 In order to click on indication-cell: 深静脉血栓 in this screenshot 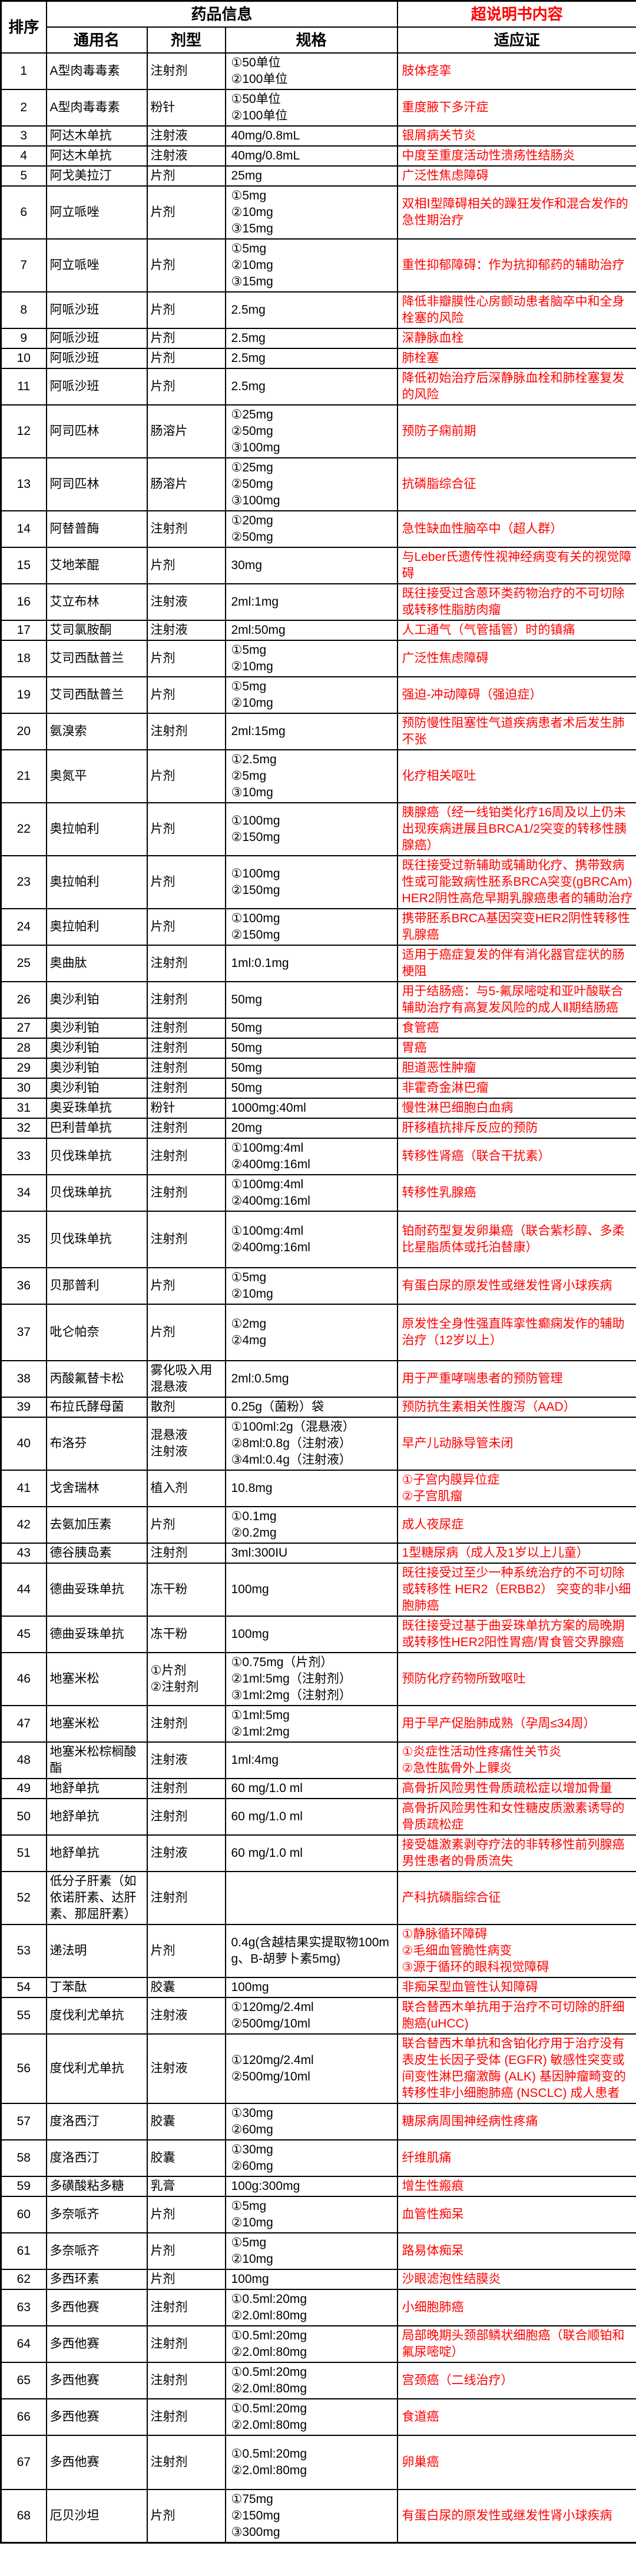, I will do `click(516, 338)`.